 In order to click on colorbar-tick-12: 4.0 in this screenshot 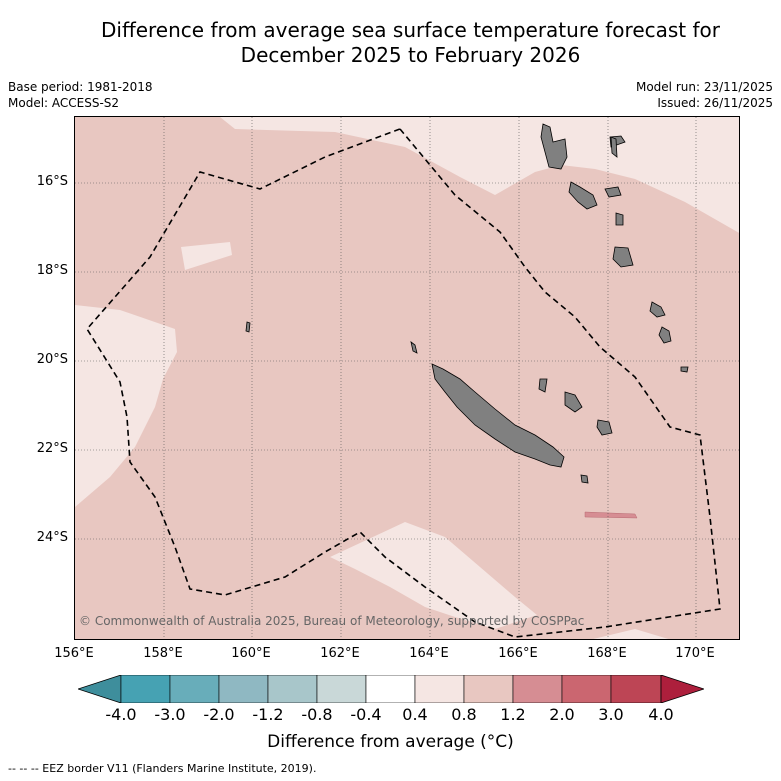, I will do `click(661, 714)`.